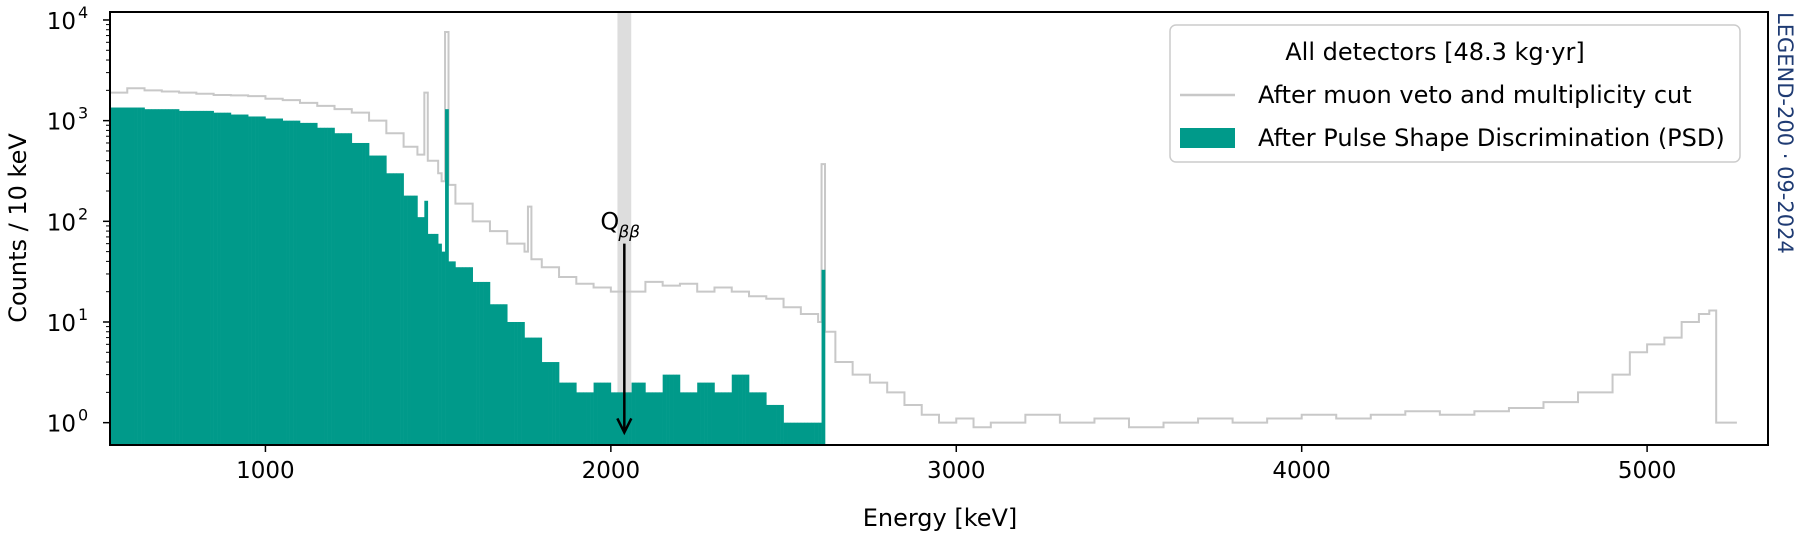  I want to click on y-tick-exponent: 1, so click(83, 314).